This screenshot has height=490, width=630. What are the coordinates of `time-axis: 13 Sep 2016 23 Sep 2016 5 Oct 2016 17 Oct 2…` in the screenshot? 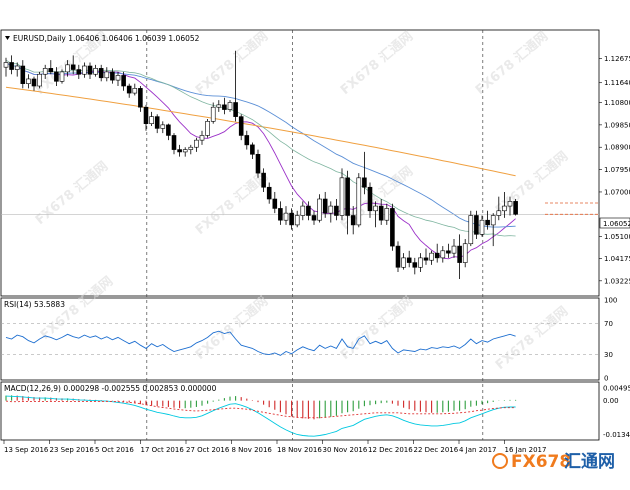 It's located at (274, 447).